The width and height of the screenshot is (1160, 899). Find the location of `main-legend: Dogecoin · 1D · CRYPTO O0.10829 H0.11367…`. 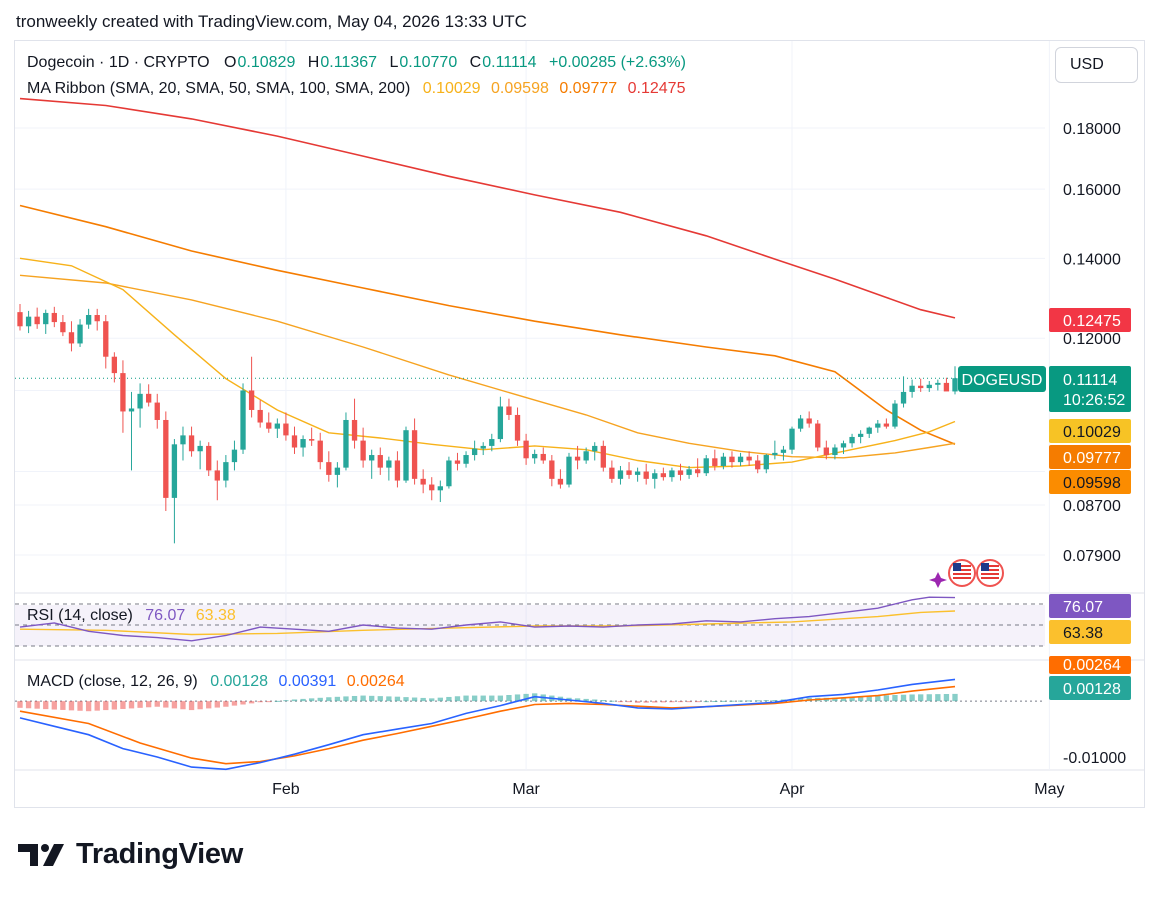

main-legend: Dogecoin · 1D · CRYPTO O0.10829 H0.11367… is located at coordinates (359, 63).